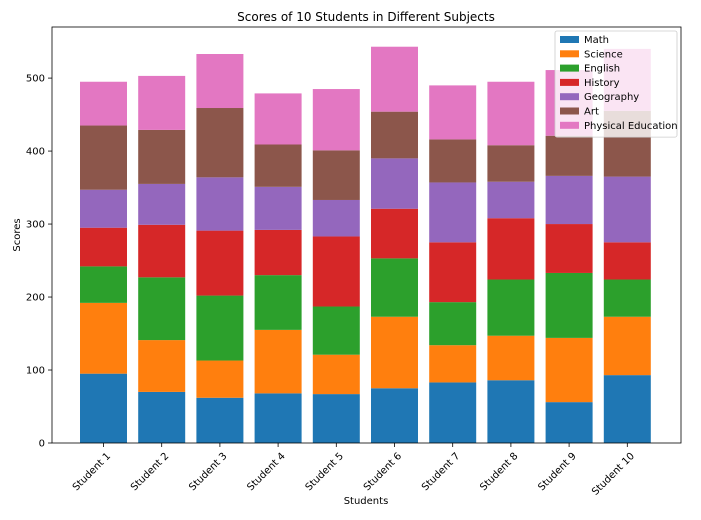  What do you see at coordinates (383, 472) in the screenshot?
I see `x-tick-label: Student 6` at bounding box center [383, 472].